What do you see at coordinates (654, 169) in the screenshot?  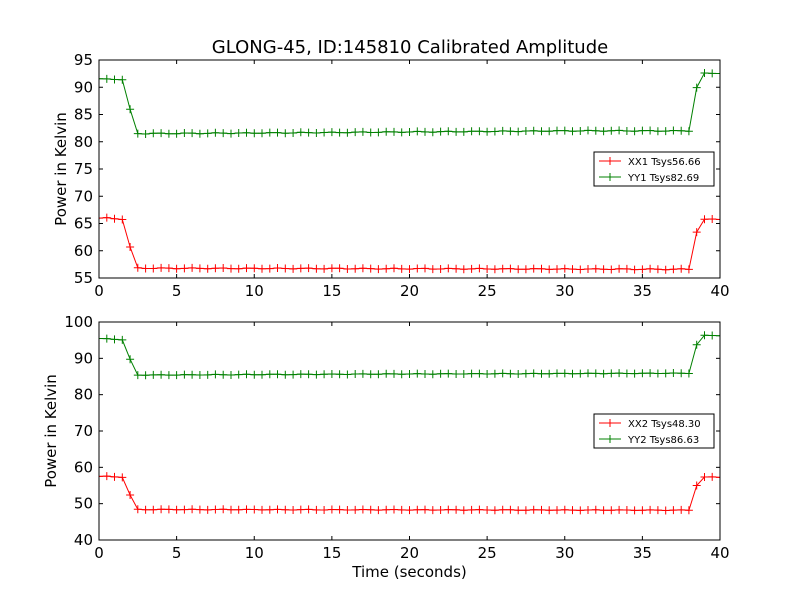 I see `legend-box` at bounding box center [654, 169].